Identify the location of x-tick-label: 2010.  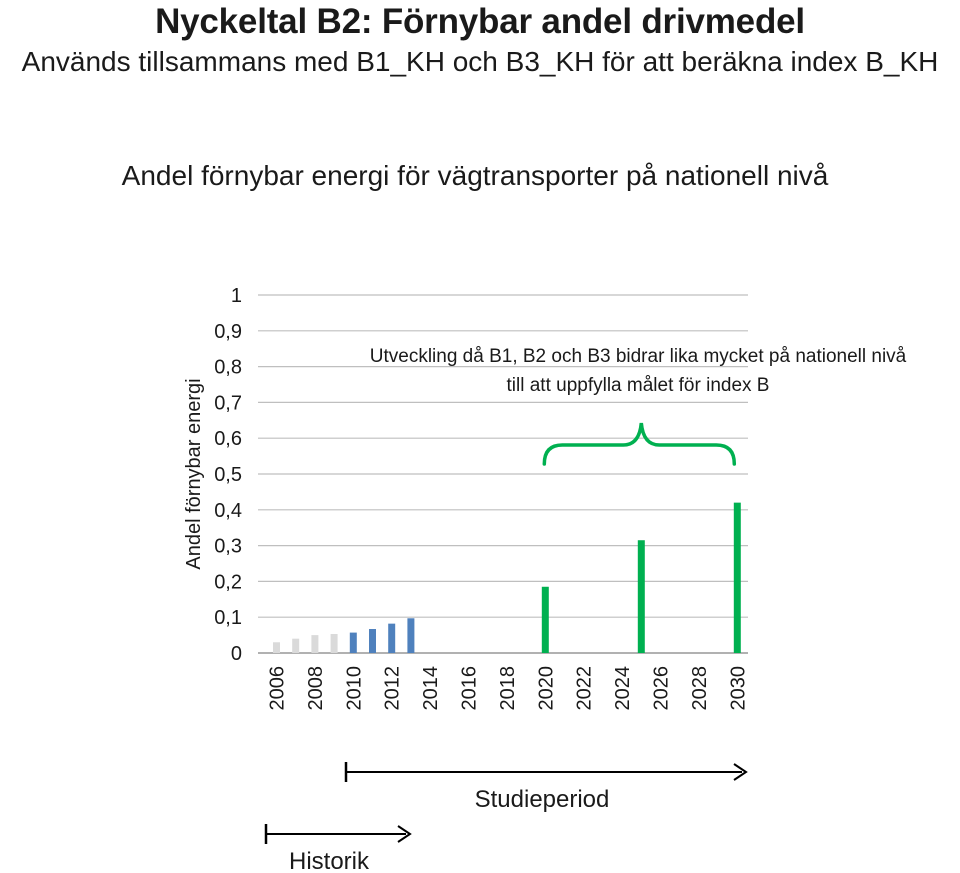
(354, 688).